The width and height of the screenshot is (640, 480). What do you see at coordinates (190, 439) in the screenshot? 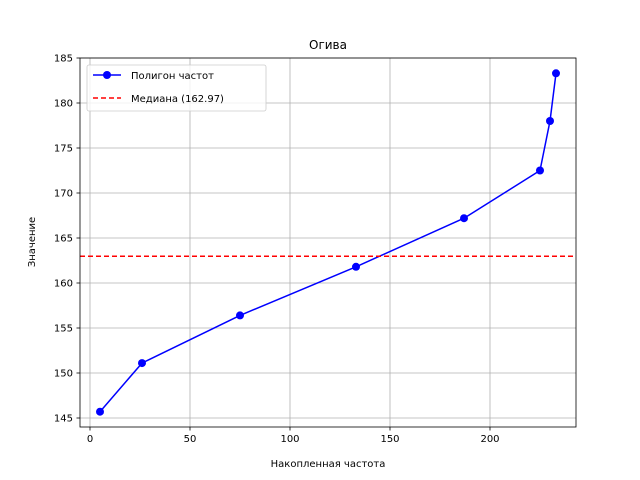
I see `x-tick-label: 50` at bounding box center [190, 439].